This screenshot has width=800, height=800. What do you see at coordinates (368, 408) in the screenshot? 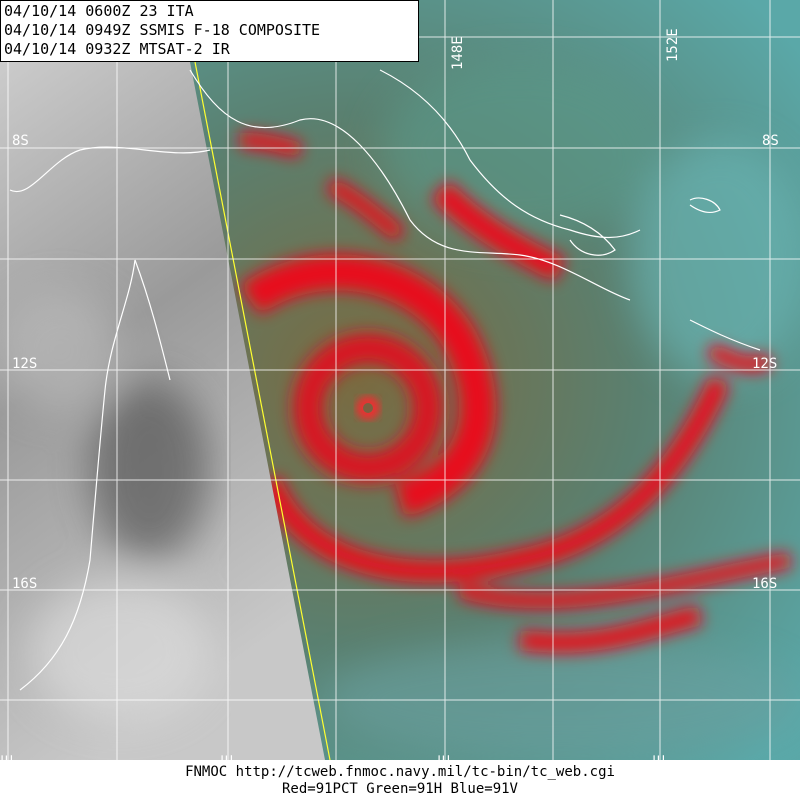
I see `eye-center` at bounding box center [368, 408].